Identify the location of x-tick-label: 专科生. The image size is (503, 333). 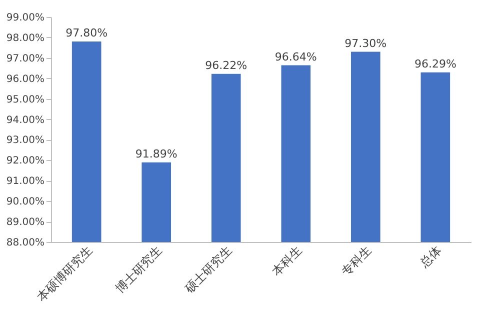
(356, 260).